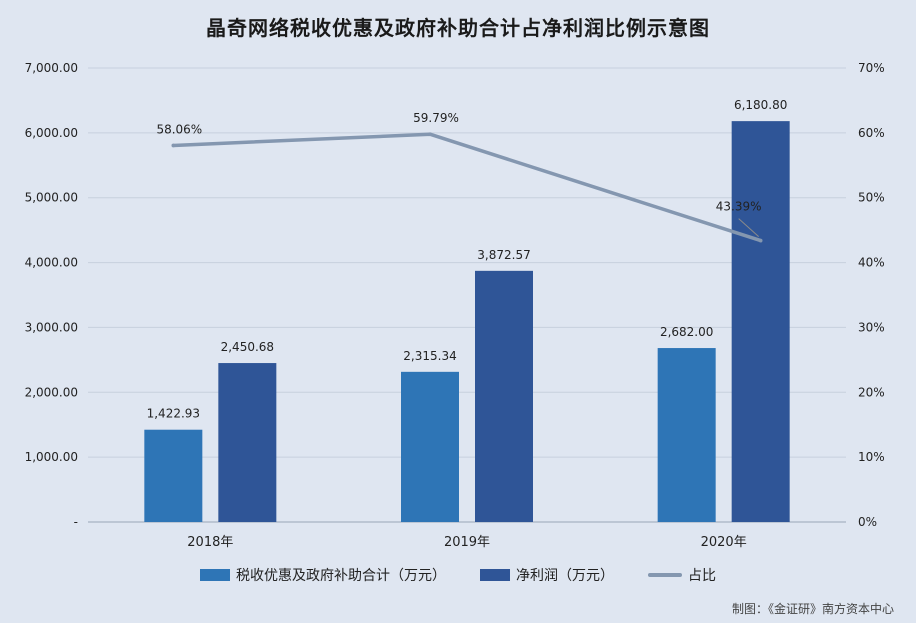  I want to click on legend-label: 税收优惠及政府补助合计（万元）, so click(341, 576).